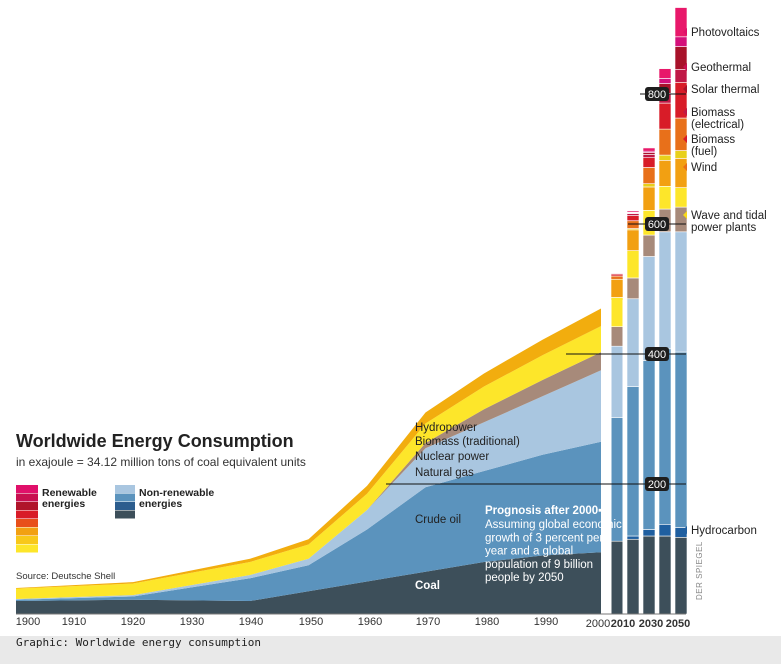 This screenshot has width=781, height=664. I want to click on gridline-label-2: 600, so click(657, 225).